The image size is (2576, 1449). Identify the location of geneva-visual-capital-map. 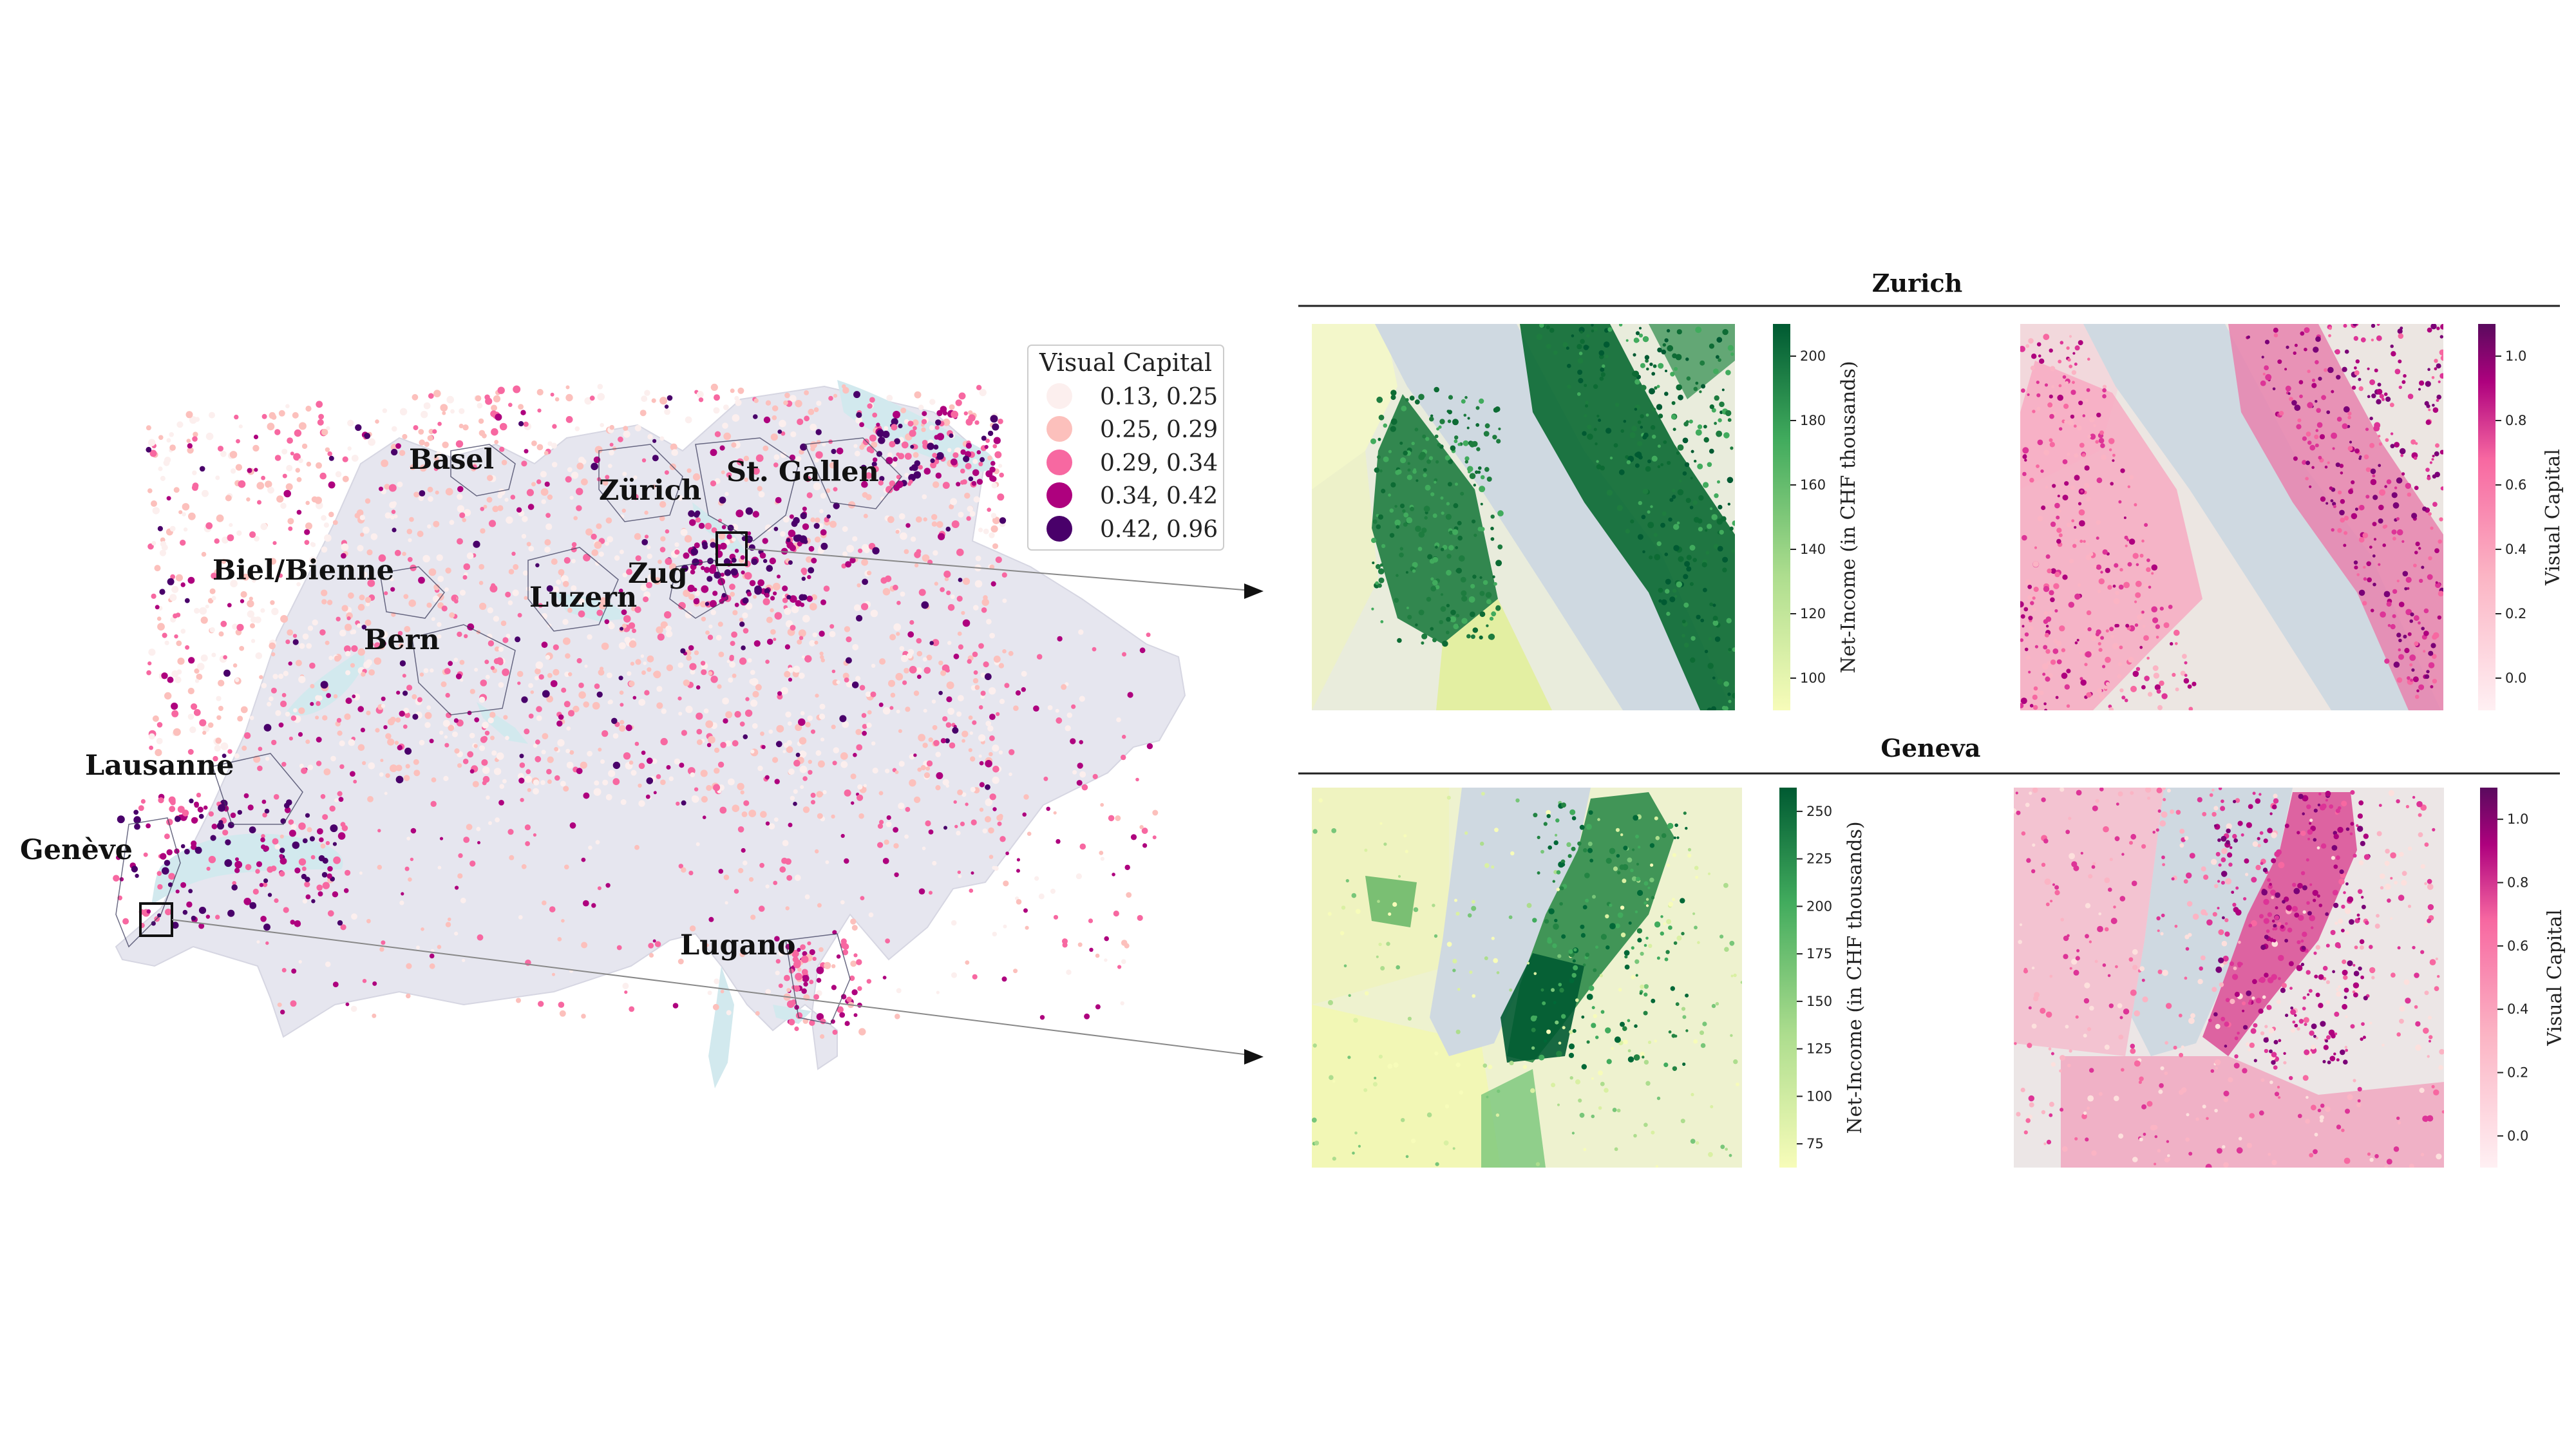
(2229, 978).